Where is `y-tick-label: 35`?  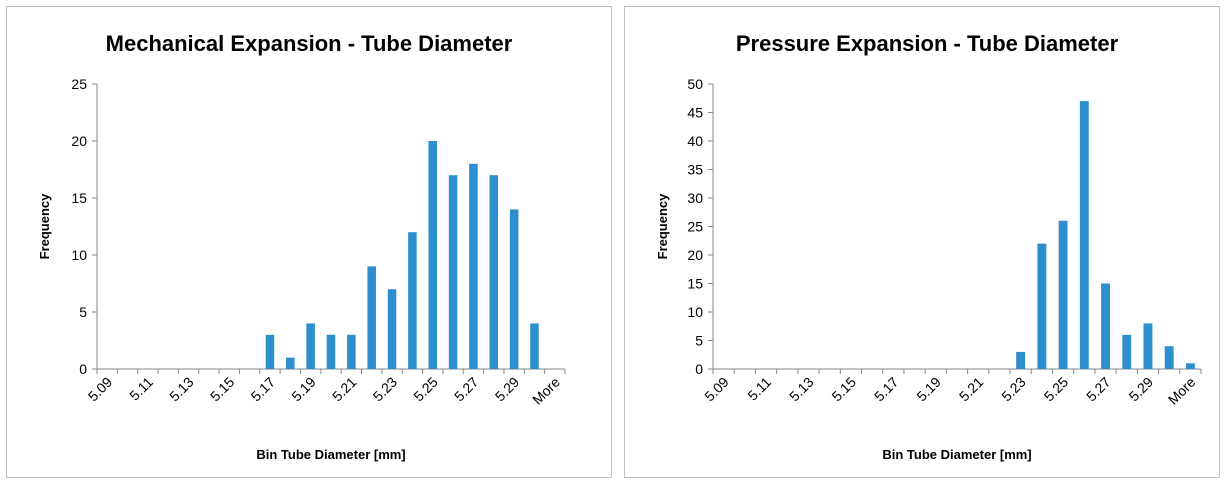
y-tick-label: 35 is located at coordinates (695, 170).